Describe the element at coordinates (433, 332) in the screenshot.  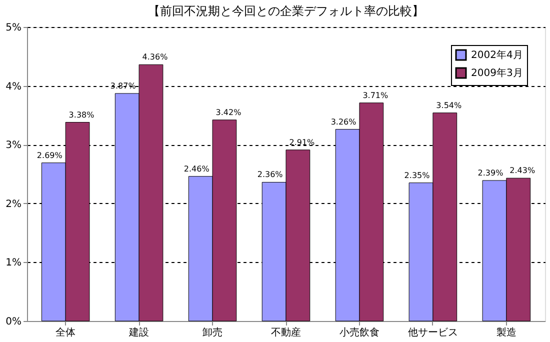
I see `x-tick-label: 他サービス` at that location.